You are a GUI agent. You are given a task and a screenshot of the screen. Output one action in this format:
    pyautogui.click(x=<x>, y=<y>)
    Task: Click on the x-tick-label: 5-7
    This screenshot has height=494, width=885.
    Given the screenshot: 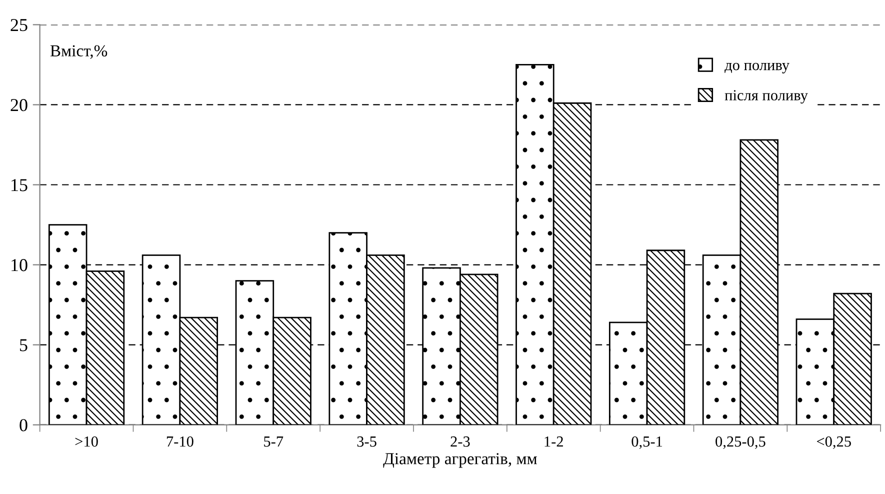 What is the action you would take?
    pyautogui.click(x=274, y=441)
    